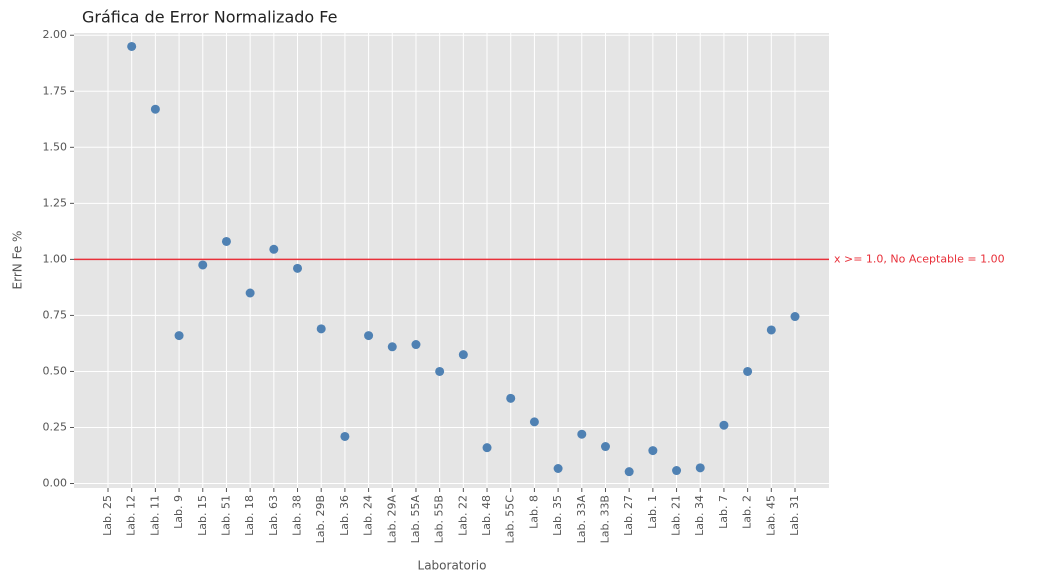 The image size is (1049, 579). What do you see at coordinates (55, 258) in the screenshot?
I see `y-tick-label: 1.00` at bounding box center [55, 258].